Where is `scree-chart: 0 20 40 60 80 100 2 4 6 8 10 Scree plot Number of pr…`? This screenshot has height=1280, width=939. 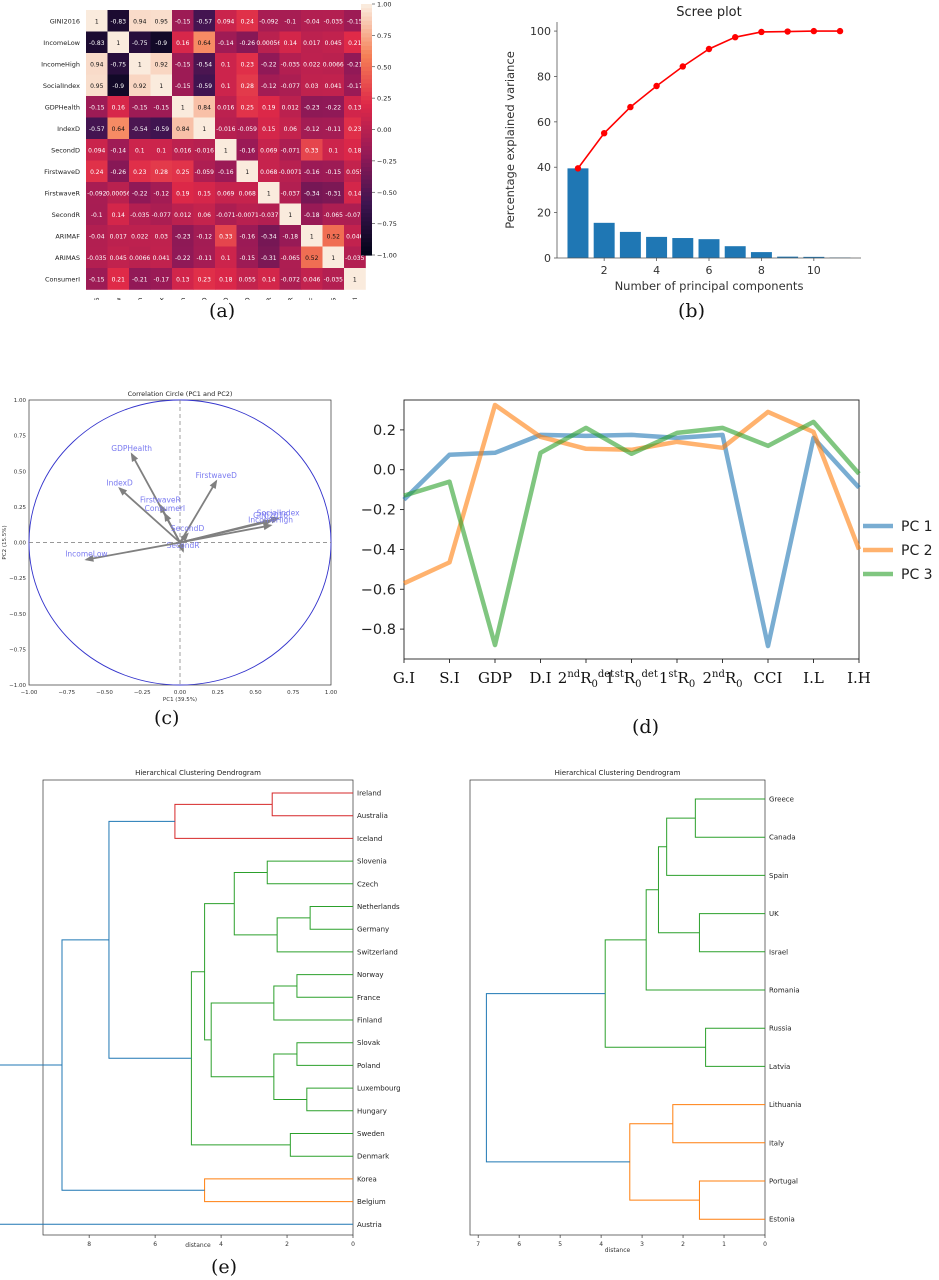
scree-chart: 0 20 40 60 80 100 2 4 6 8 10 Scree plot Number of pr… is located at coordinates (682, 149).